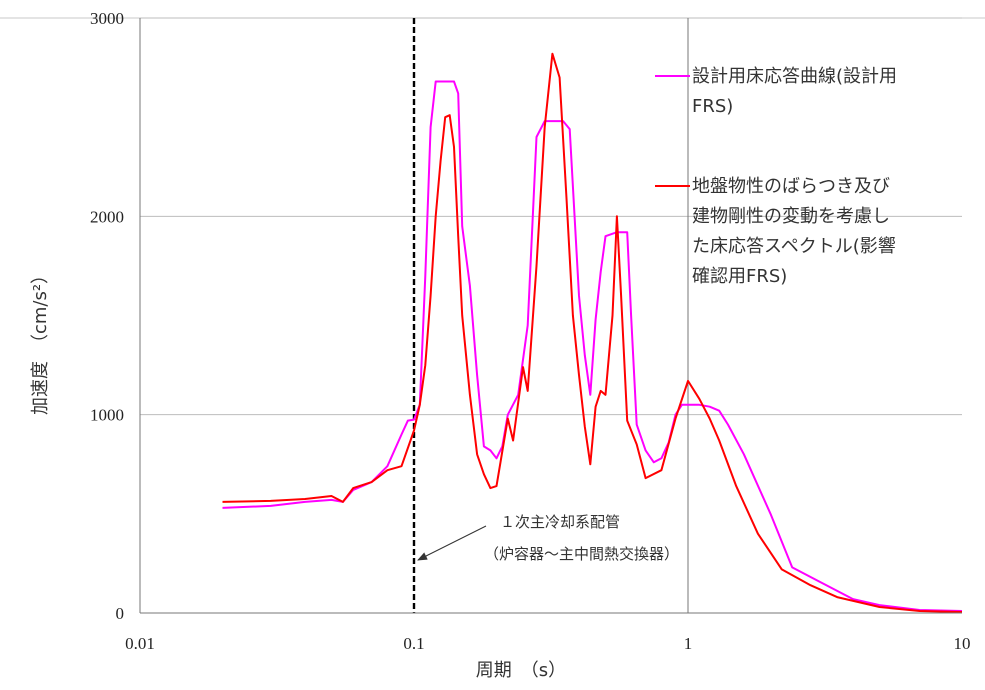 The image size is (985, 690). What do you see at coordinates (688, 643) in the screenshot?
I see `x-tick-label: 1` at bounding box center [688, 643].